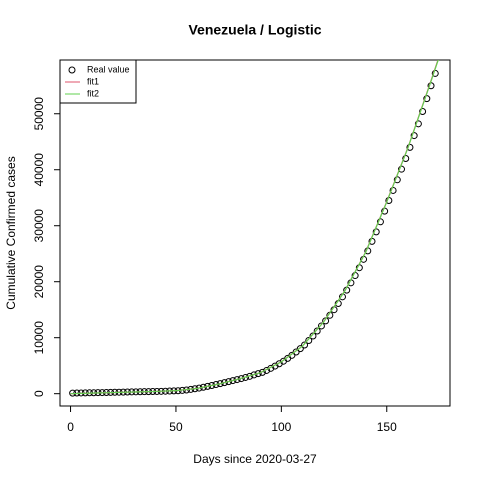  What do you see at coordinates (93, 81) in the screenshot?
I see `legend-label: fit1` at bounding box center [93, 81].